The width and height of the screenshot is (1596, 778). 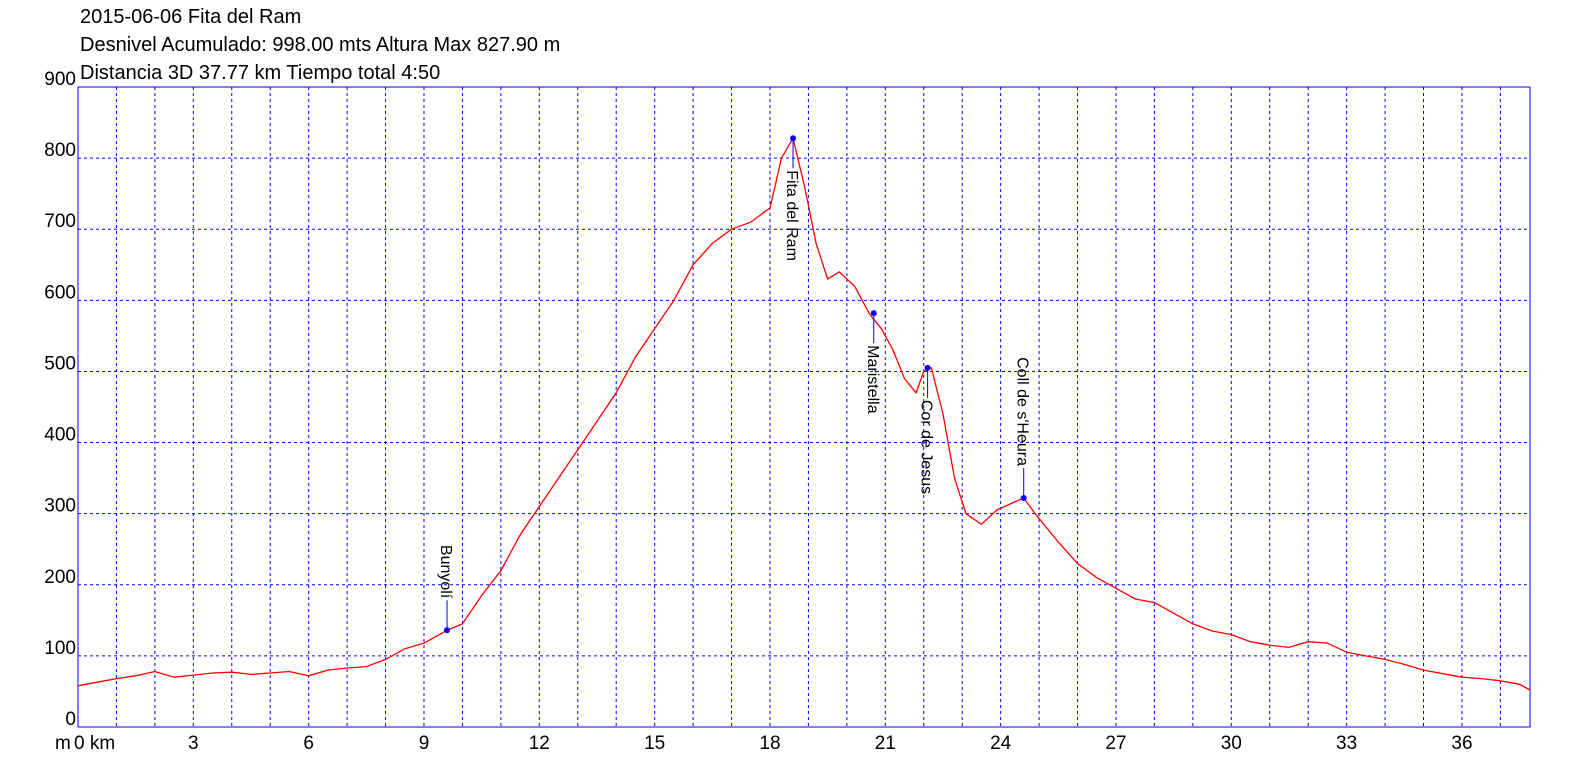 What do you see at coordinates (1022, 411) in the screenshot?
I see `waypoint-label: Coll de s'Heura` at bounding box center [1022, 411].